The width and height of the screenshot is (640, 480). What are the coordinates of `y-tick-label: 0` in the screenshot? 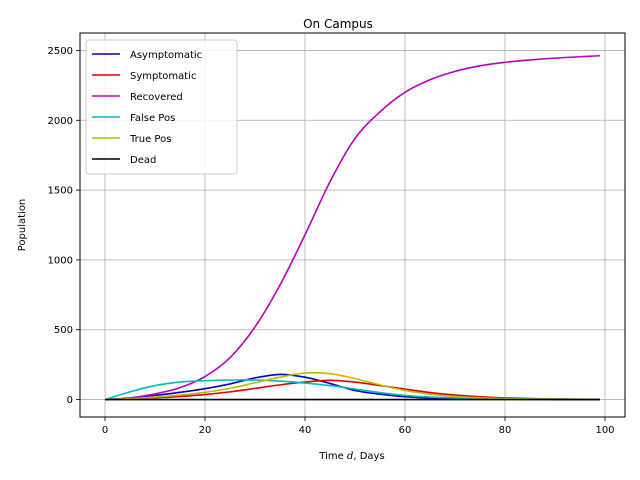 It's located at (70, 400).